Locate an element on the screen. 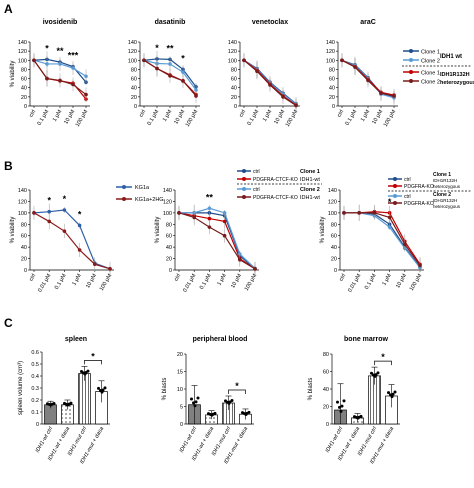  x-tick-label: 0.01 μM is located at coordinates (189, 283).